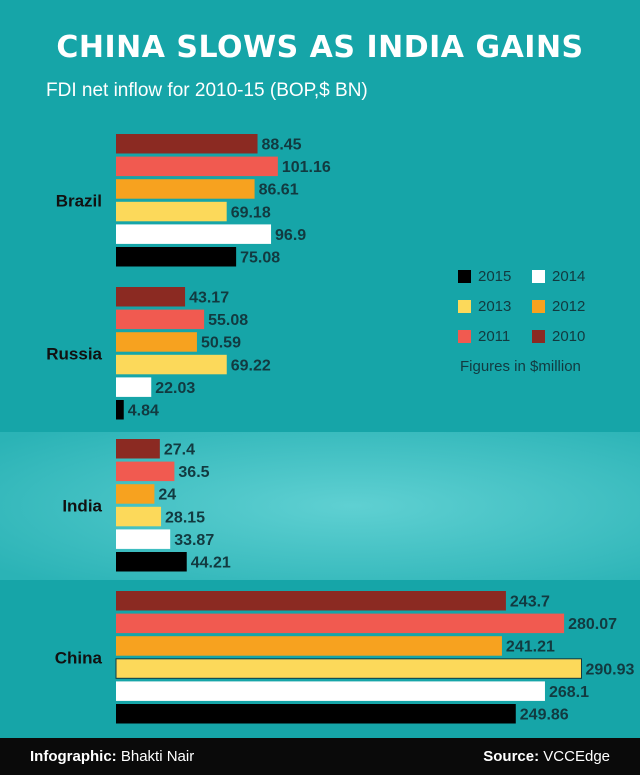 The height and width of the screenshot is (775, 640). What do you see at coordinates (179, 450) in the screenshot?
I see `data-label-india-2010: 27.4` at bounding box center [179, 450].